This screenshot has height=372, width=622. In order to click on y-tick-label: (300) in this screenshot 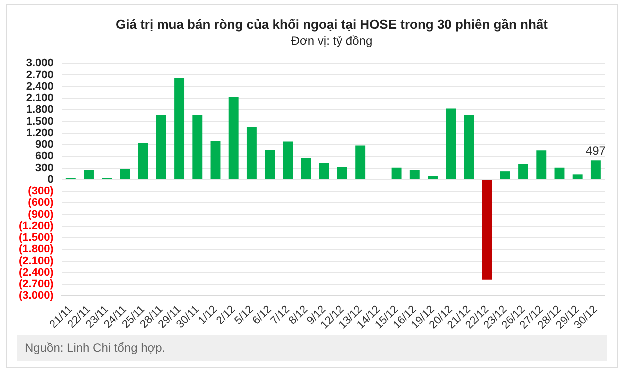, I will do `click(41, 192)`.